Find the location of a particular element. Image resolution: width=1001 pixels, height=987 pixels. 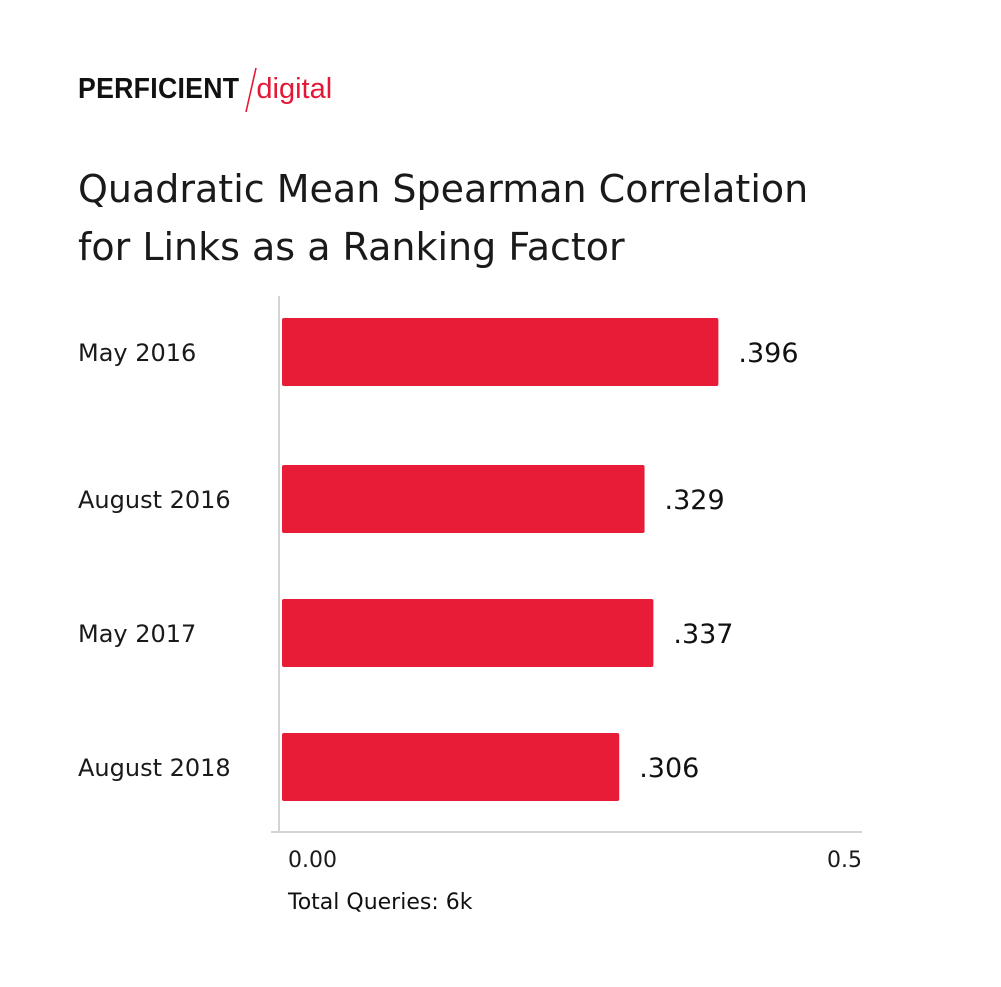

total-queries-note: Total Queries: 6k is located at coordinates (380, 902).